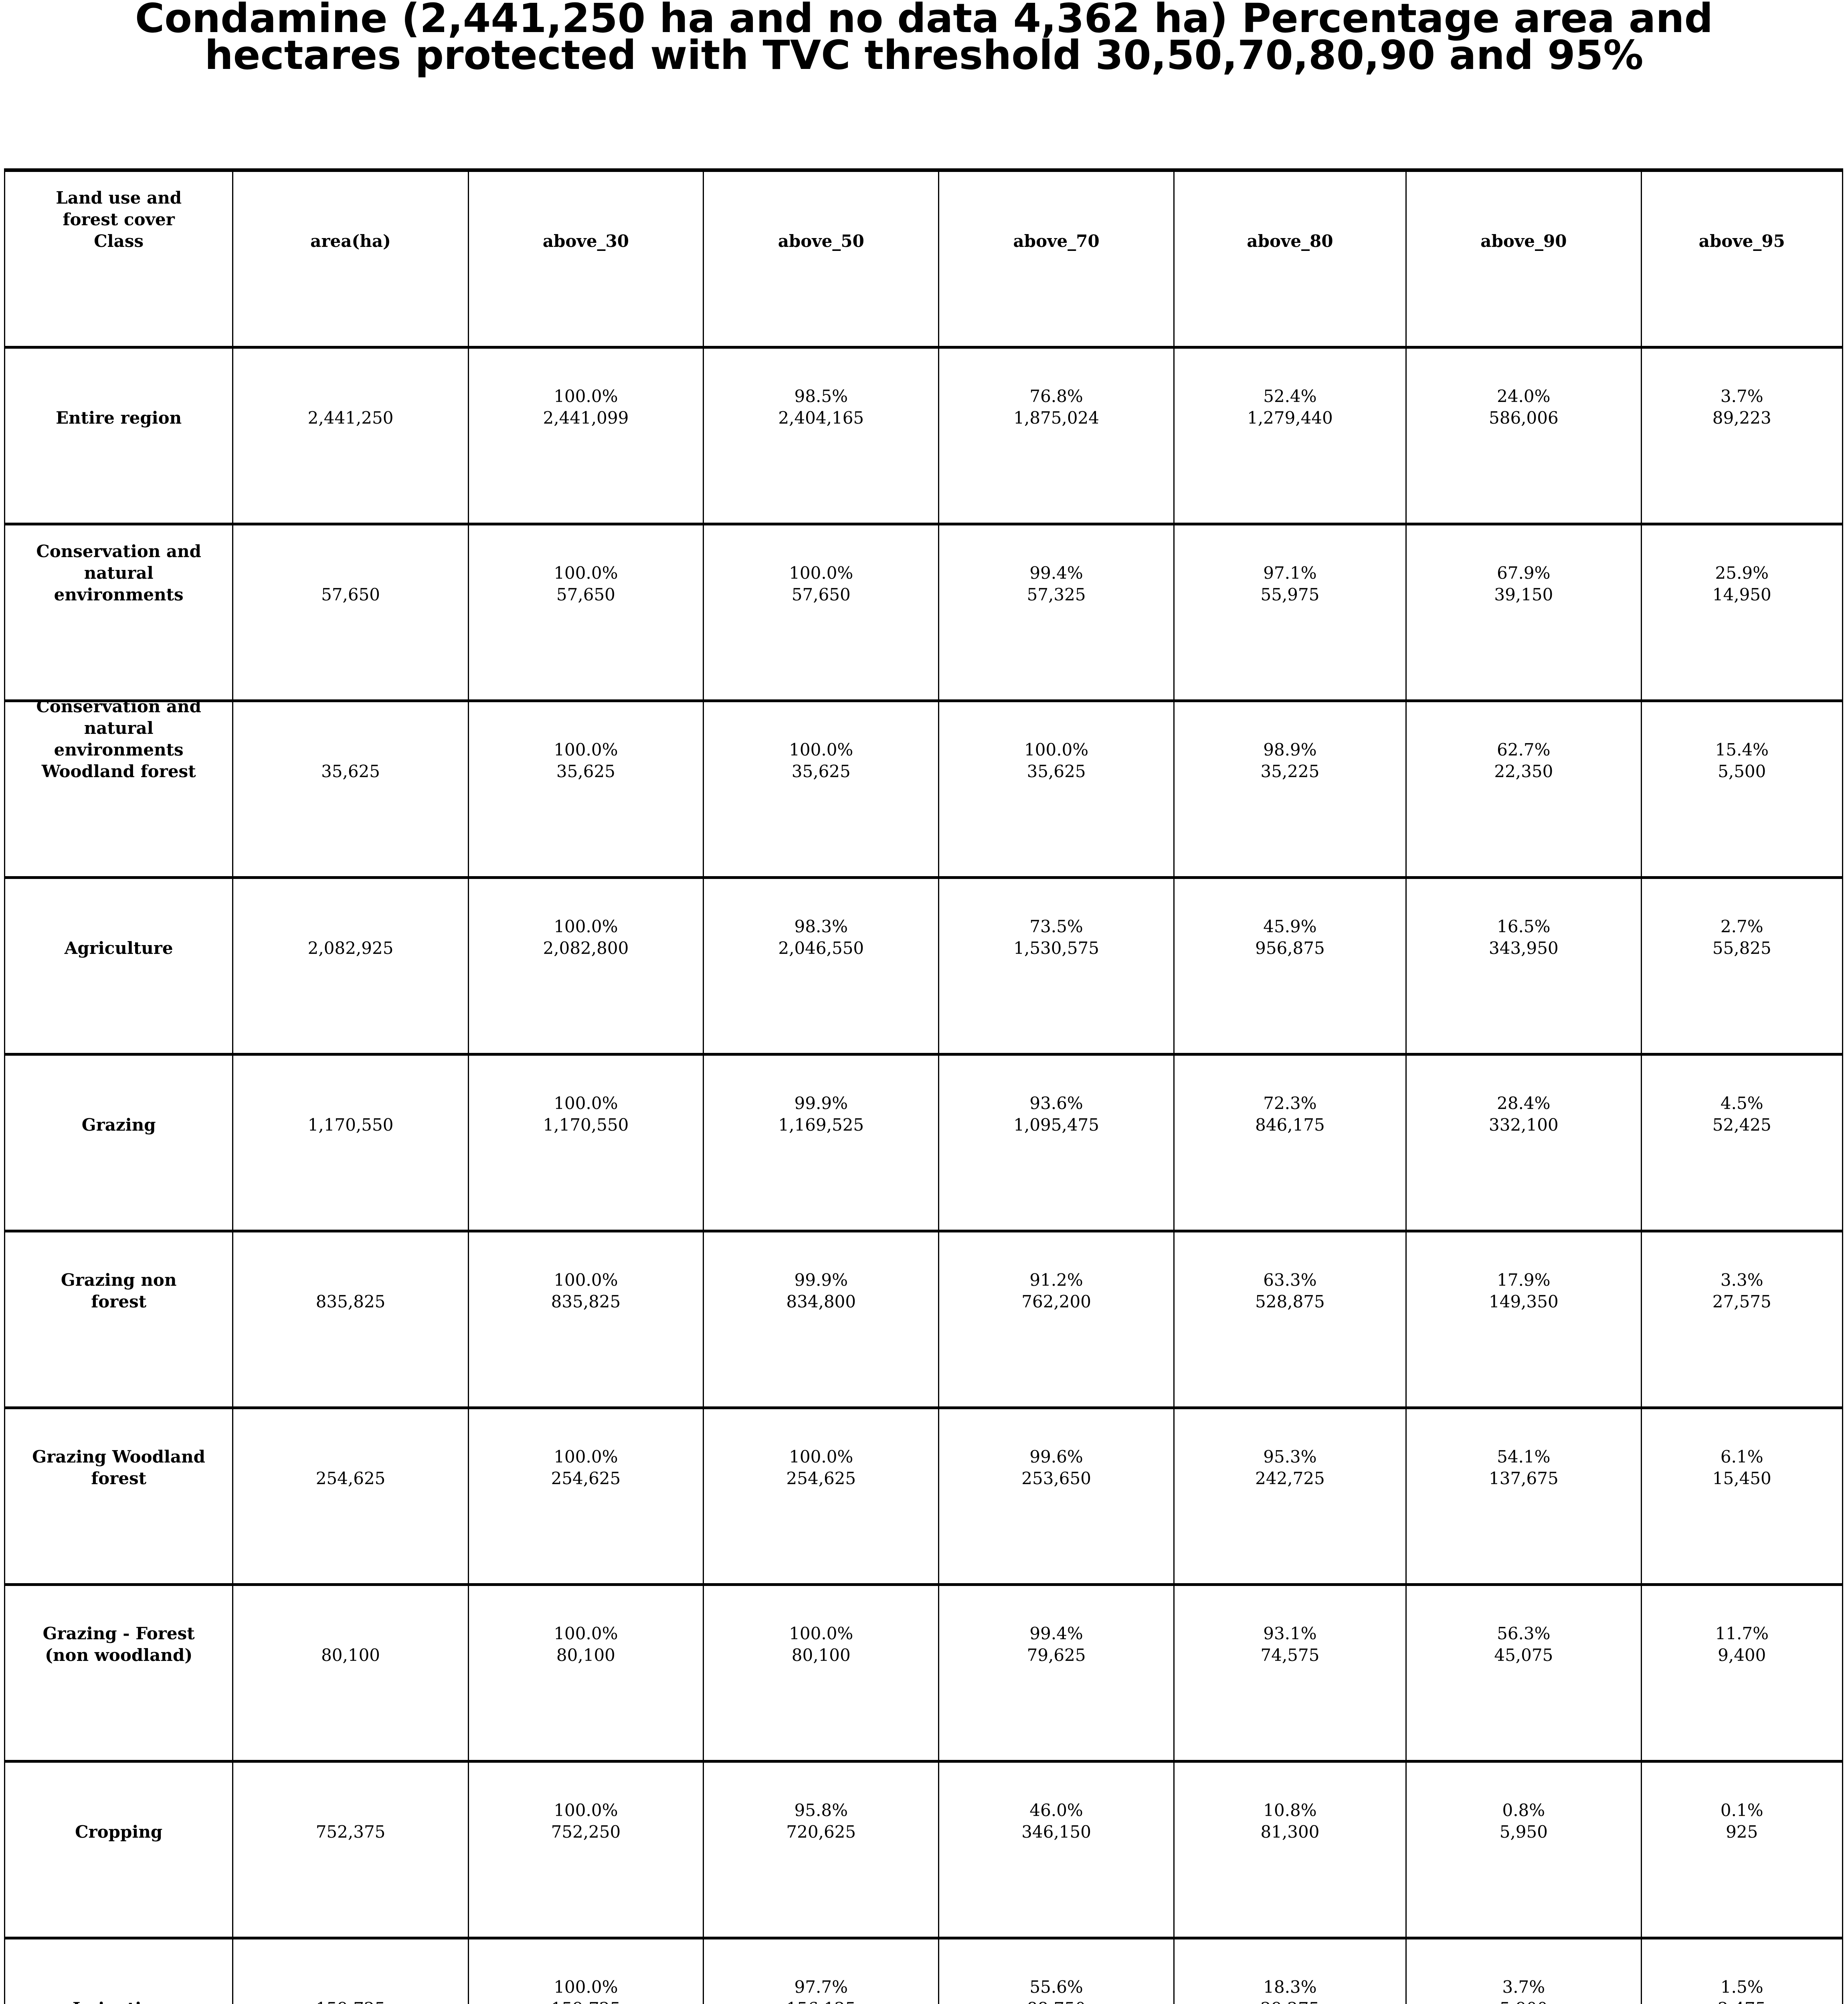 The image size is (1848, 2004). Describe the element at coordinates (1057, 1320) in the screenshot. I see `data-cell: 91.2% 762,200` at that location.